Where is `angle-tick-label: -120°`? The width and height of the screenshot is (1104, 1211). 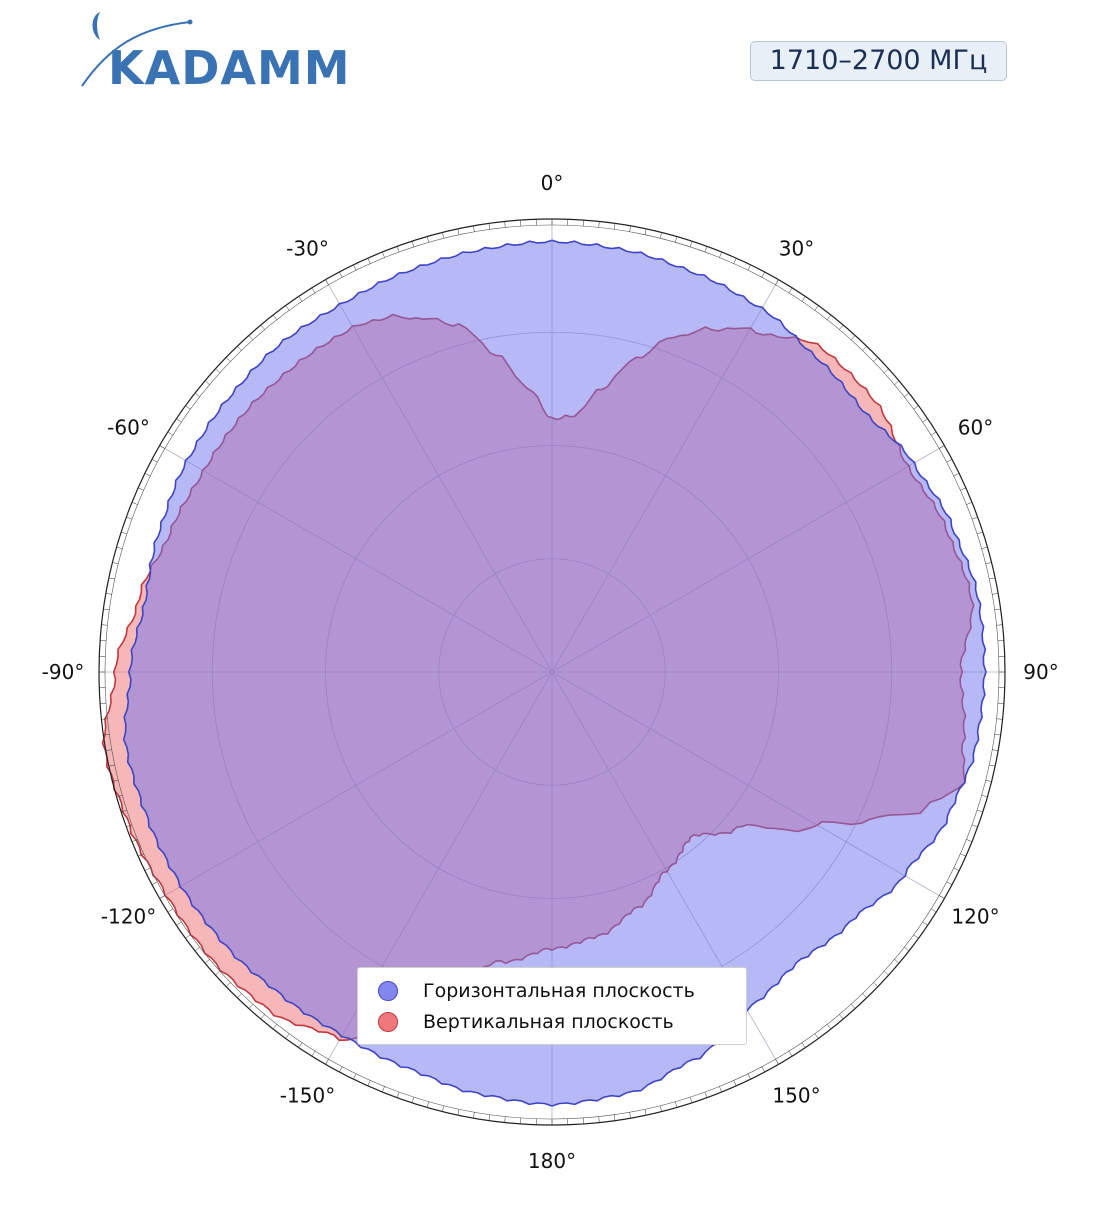
angle-tick-label: -120° is located at coordinates (128, 917).